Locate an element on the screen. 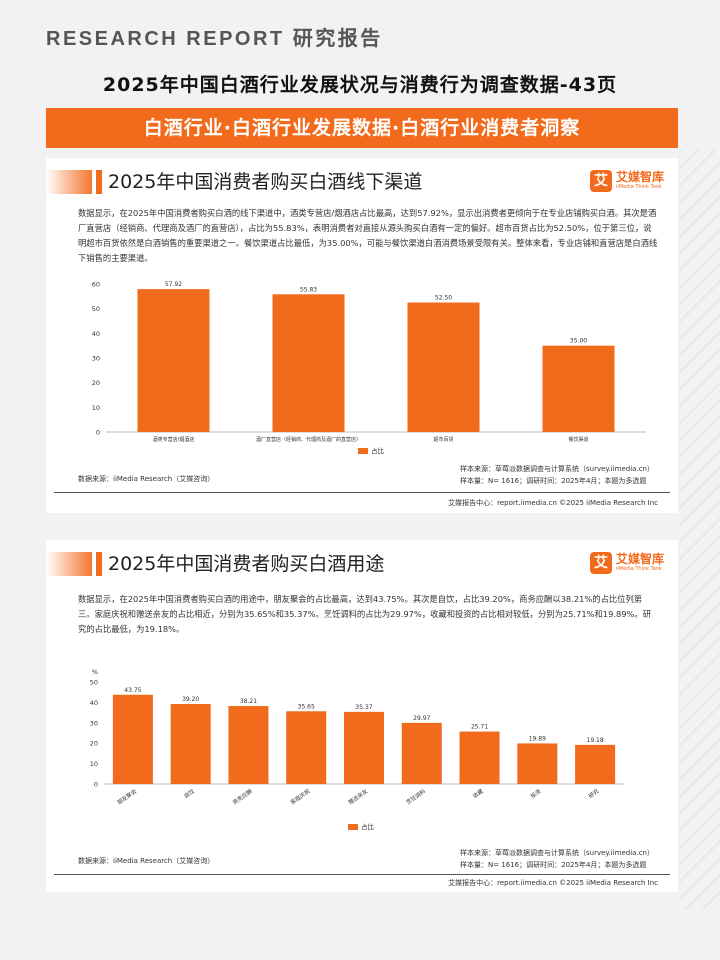 Image resolution: width=720 pixels, height=960 pixels. category-label: 酒类专营店/烟酒店 is located at coordinates (174, 439).